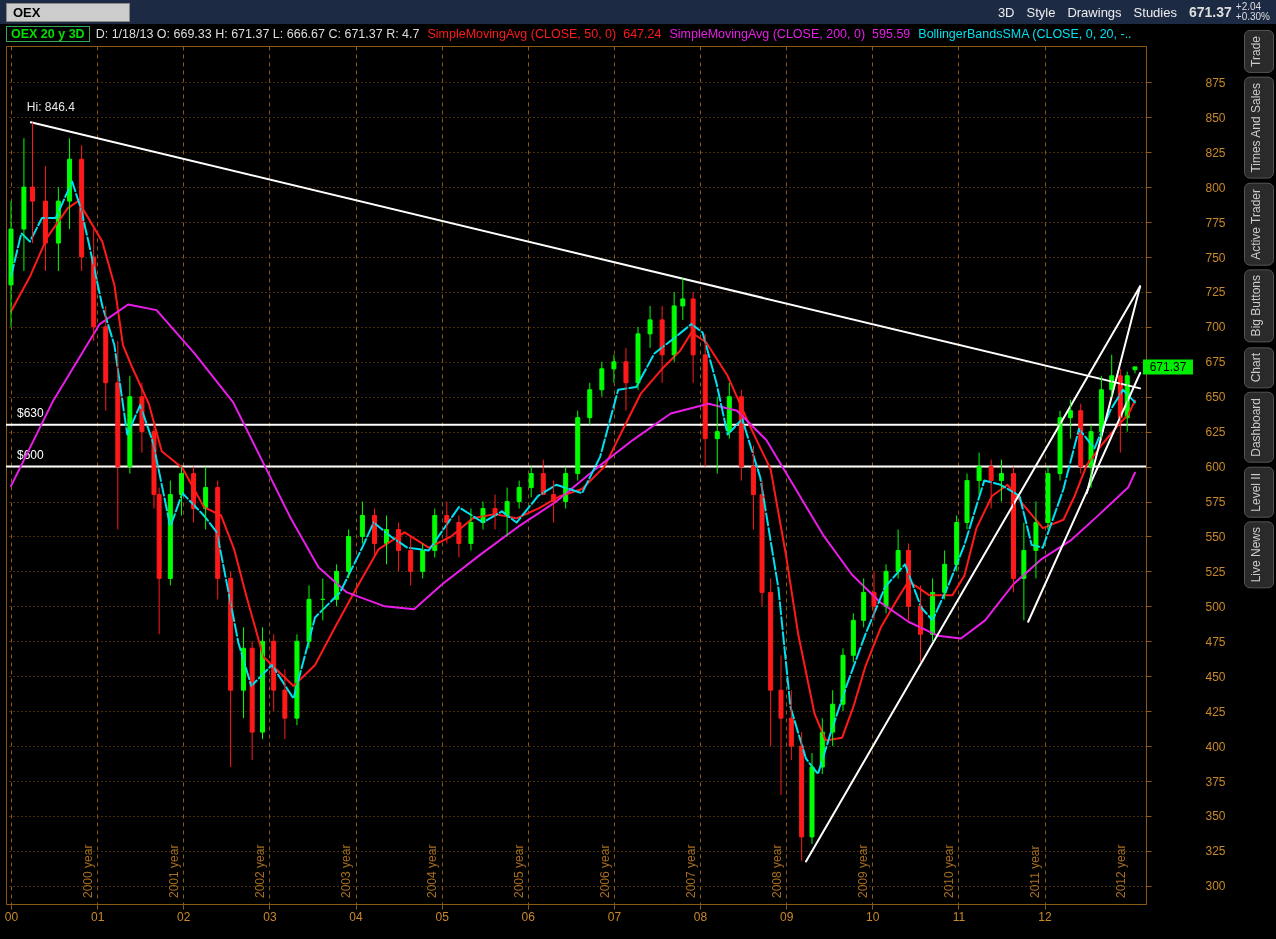 This screenshot has height=939, width=1276. What do you see at coordinates (1094, 12) in the screenshot?
I see `text: Drawings` at bounding box center [1094, 12].